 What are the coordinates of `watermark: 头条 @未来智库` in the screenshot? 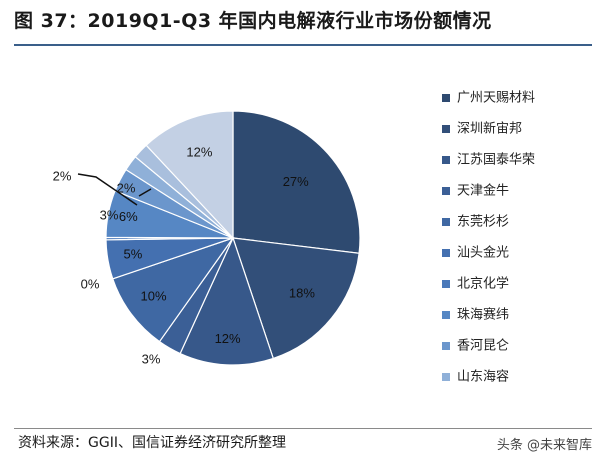 It's located at (544, 445).